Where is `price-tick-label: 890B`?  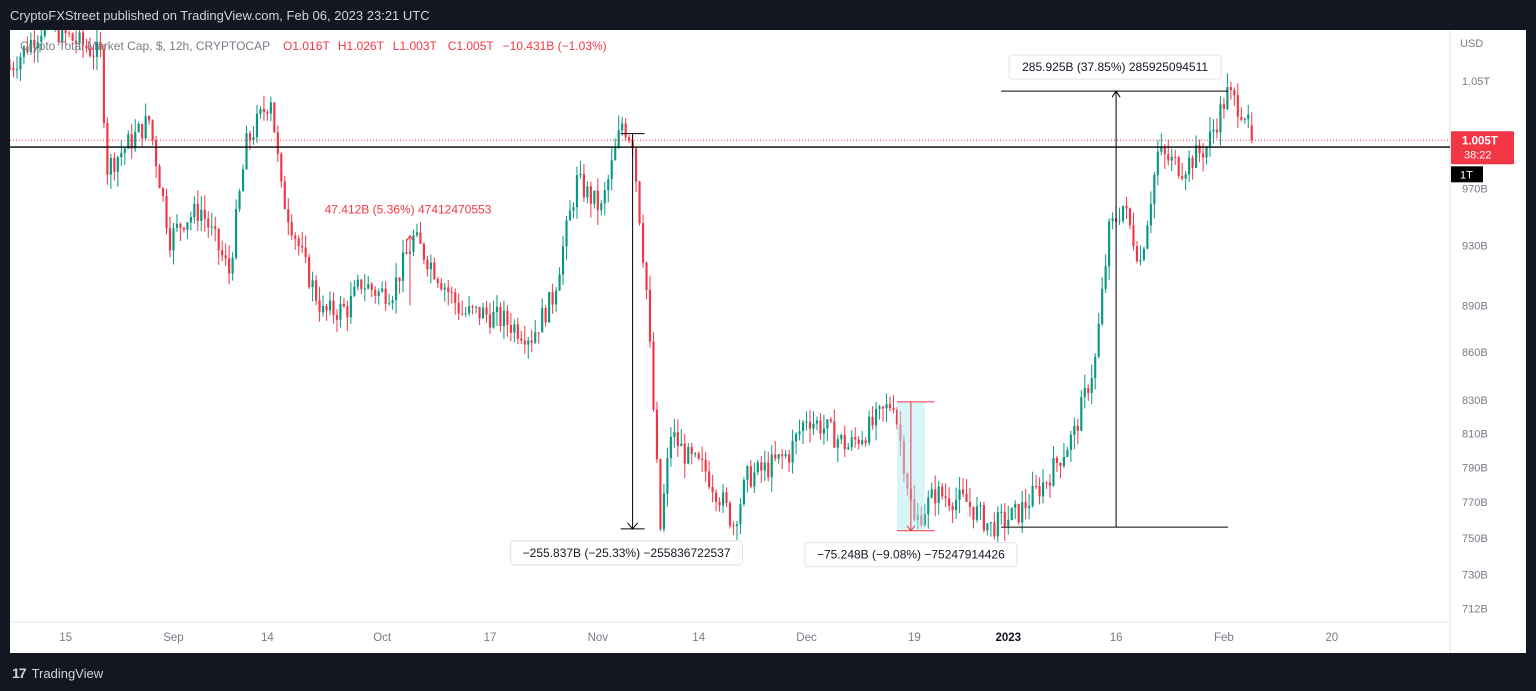
price-tick-label: 890B is located at coordinates (1475, 306).